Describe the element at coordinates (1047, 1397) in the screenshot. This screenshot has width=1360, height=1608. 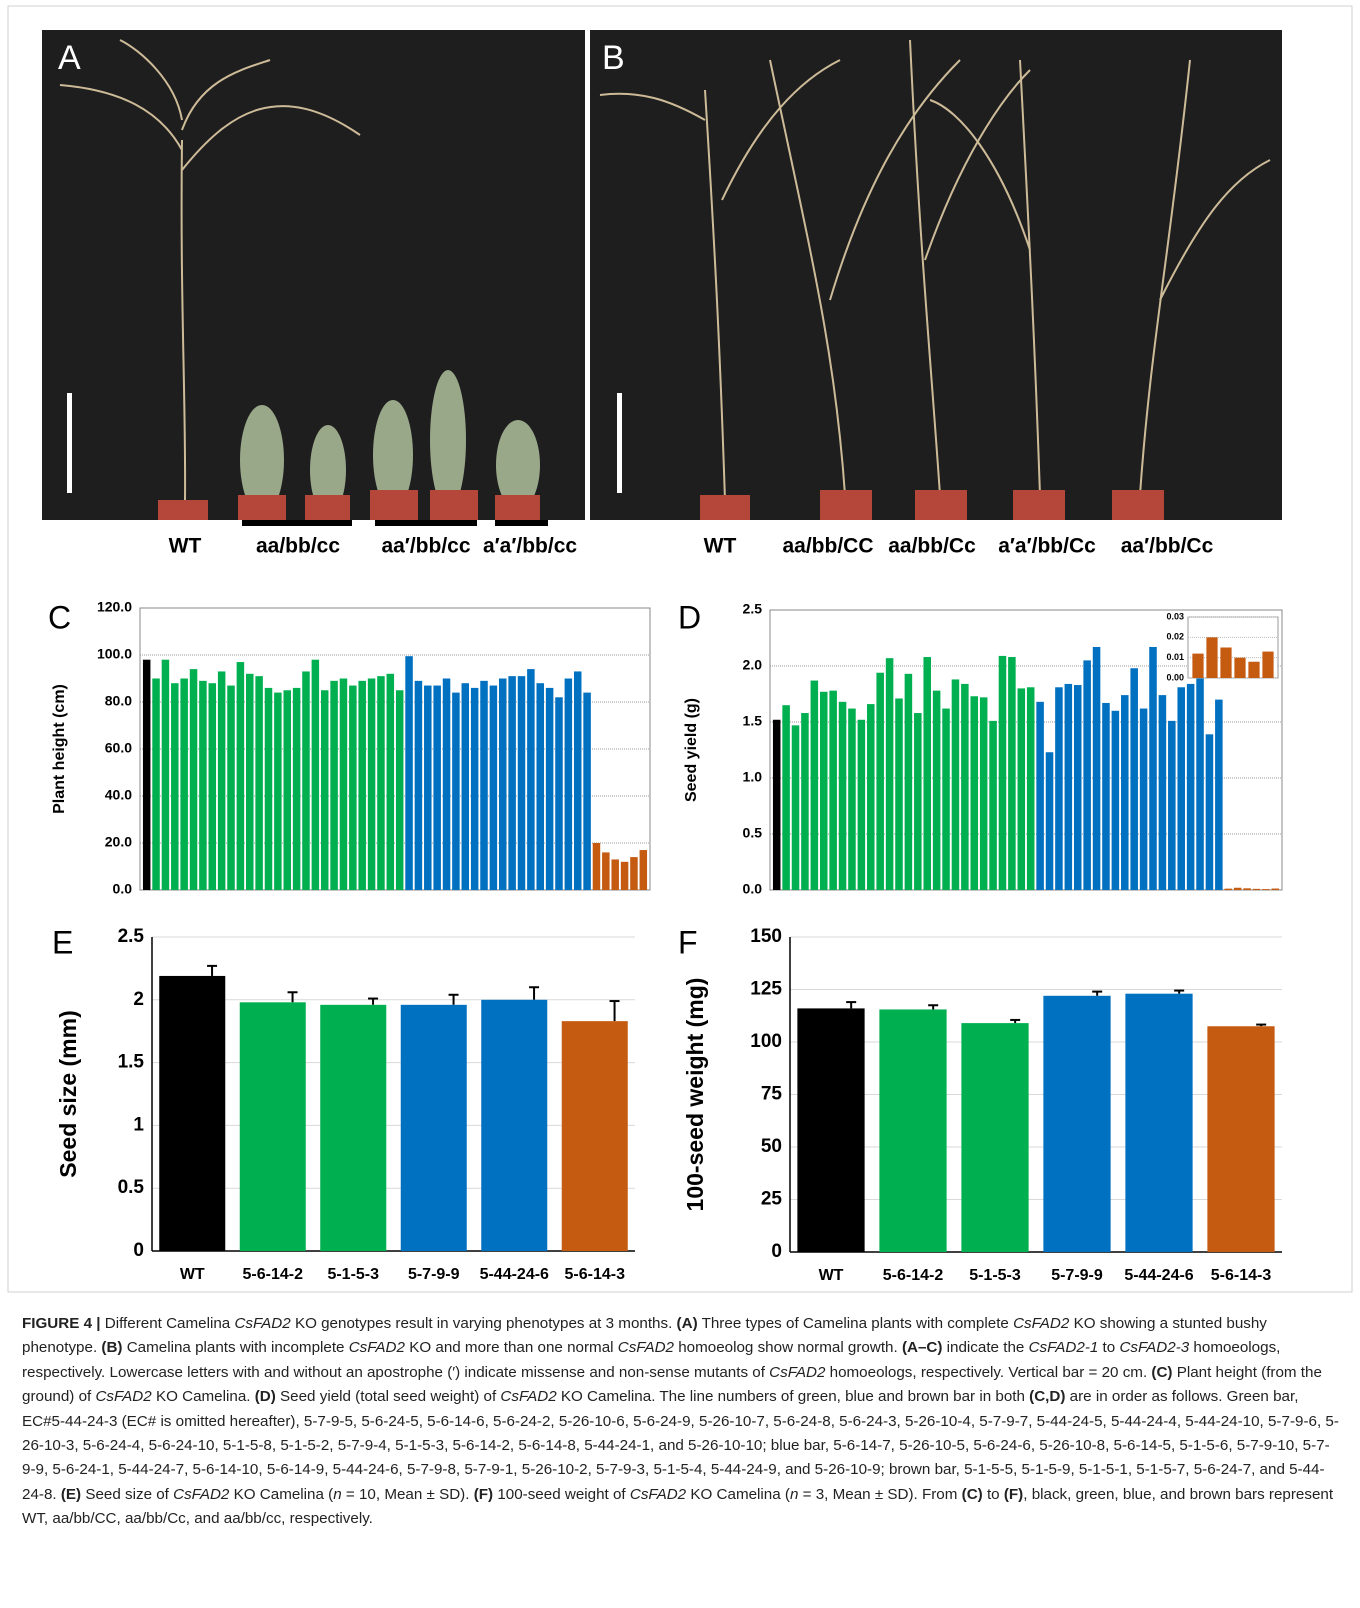
I see `caption-run: (C,D)` at that location.